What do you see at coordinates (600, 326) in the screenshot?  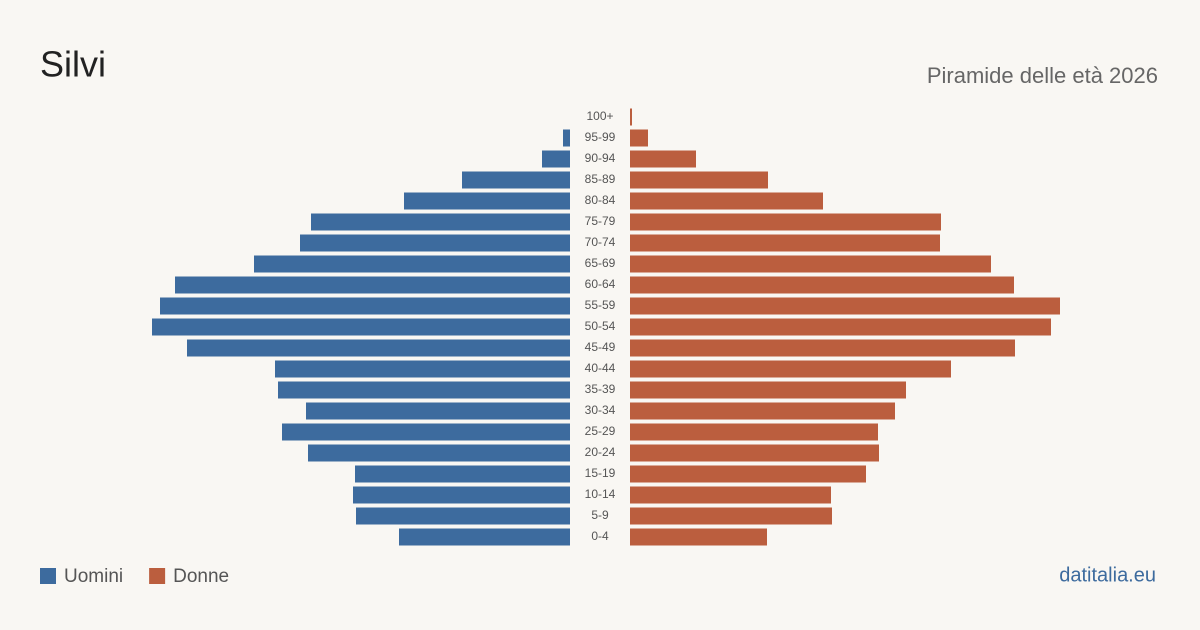 I see `age-label: 50-54` at bounding box center [600, 326].